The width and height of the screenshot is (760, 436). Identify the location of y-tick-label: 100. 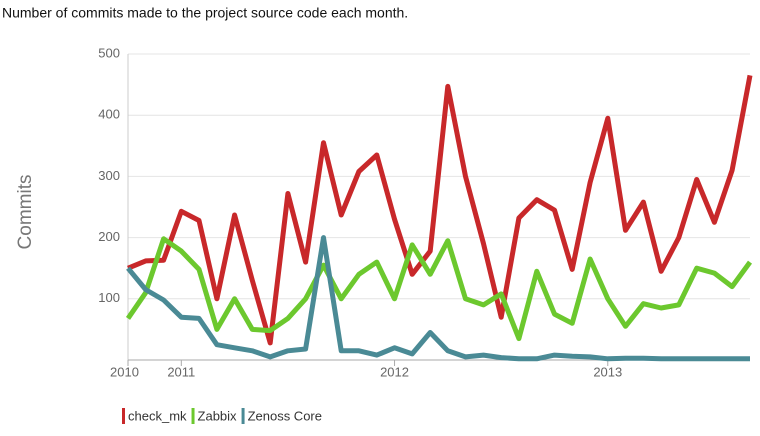
(109, 297).